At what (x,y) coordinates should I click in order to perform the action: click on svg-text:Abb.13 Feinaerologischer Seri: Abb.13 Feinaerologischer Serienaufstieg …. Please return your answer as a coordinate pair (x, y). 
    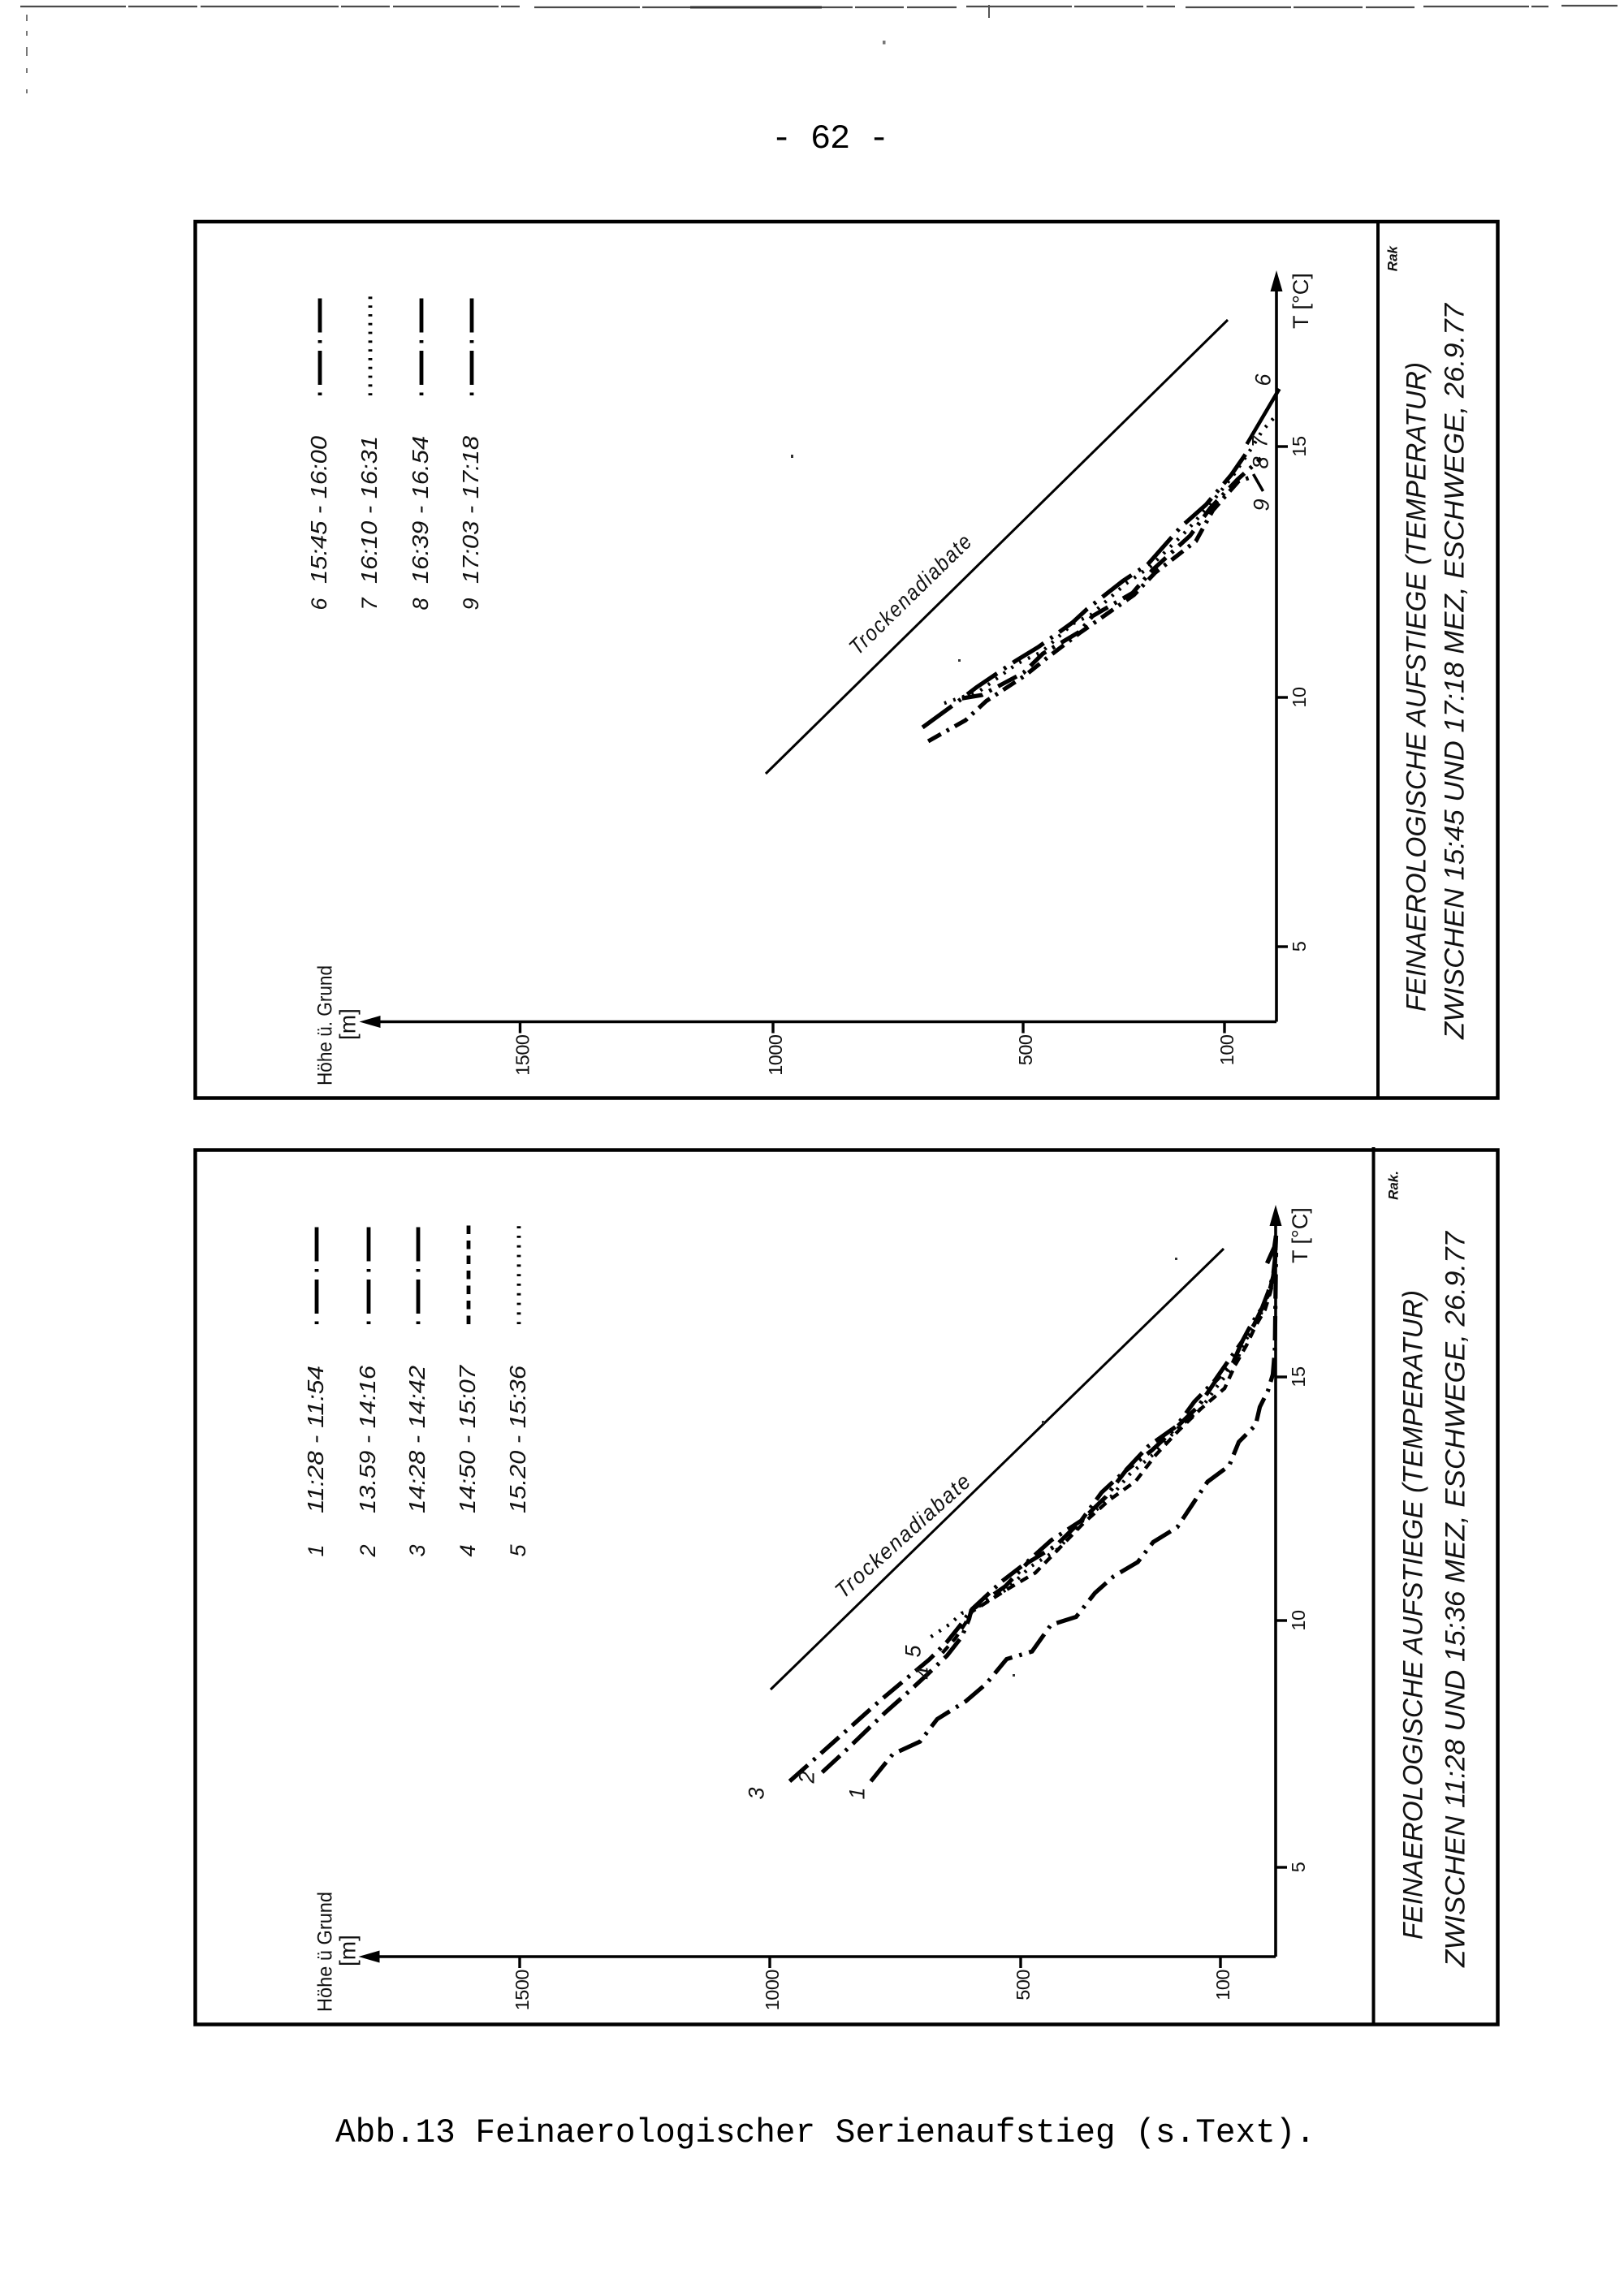
    Looking at the image, I should click on (825, 2133).